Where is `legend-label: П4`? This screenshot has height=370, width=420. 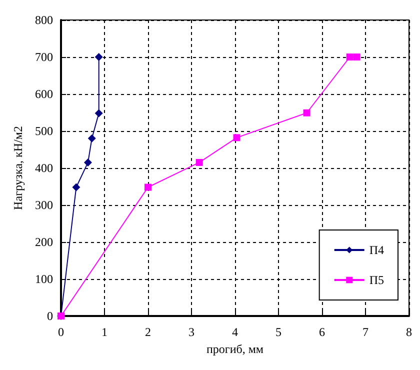
legend-label: П4 is located at coordinates (376, 250).